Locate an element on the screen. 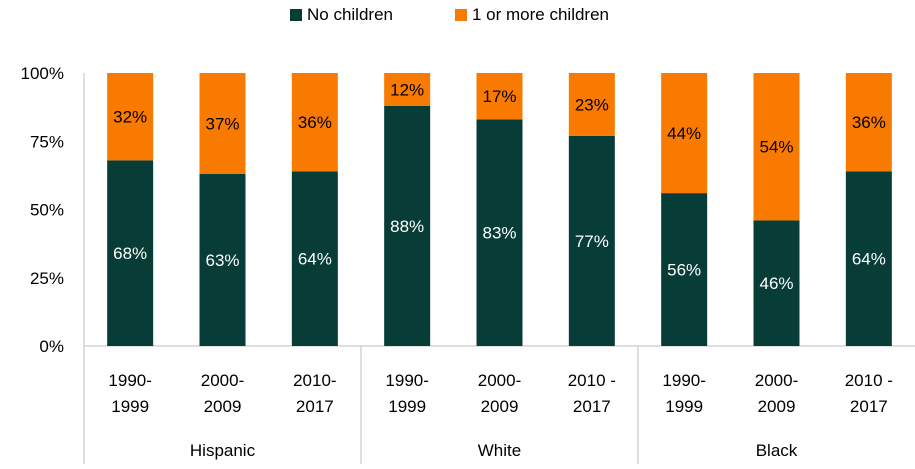 This screenshot has height=469, width=915. data-label: 46% is located at coordinates (776, 283).